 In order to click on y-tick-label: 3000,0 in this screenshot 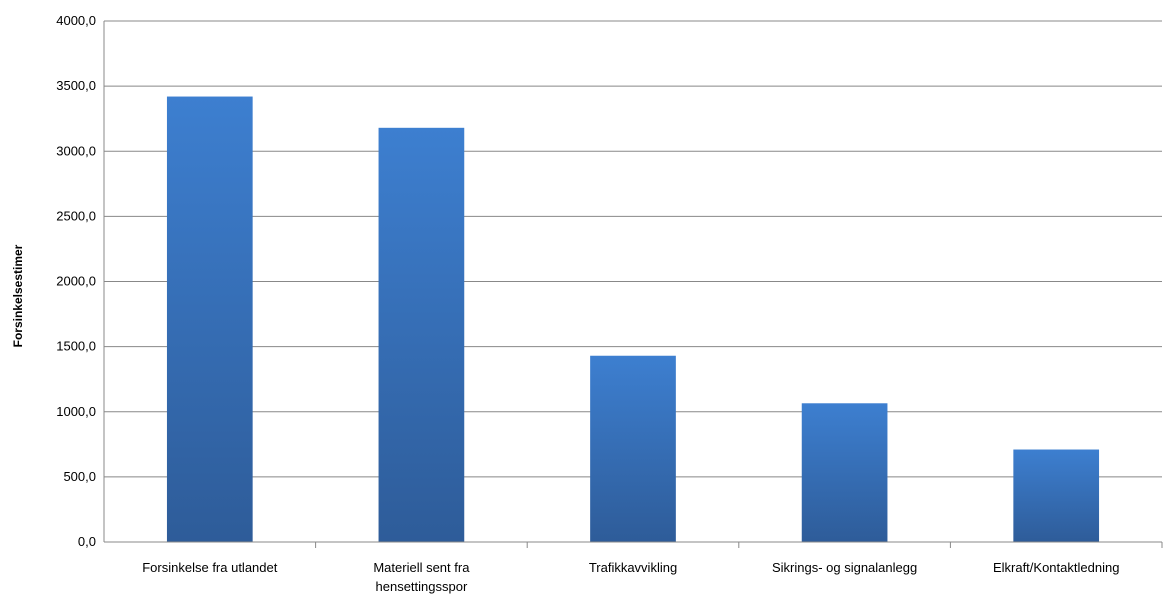, I will do `click(76, 150)`.